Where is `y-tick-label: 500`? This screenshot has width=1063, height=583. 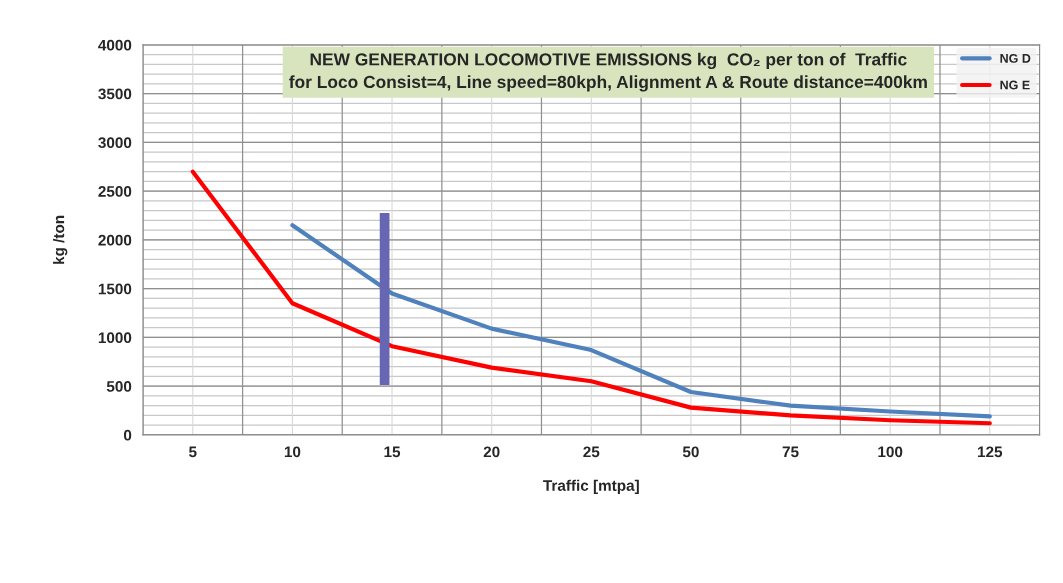 y-tick-label: 500 is located at coordinates (119, 386).